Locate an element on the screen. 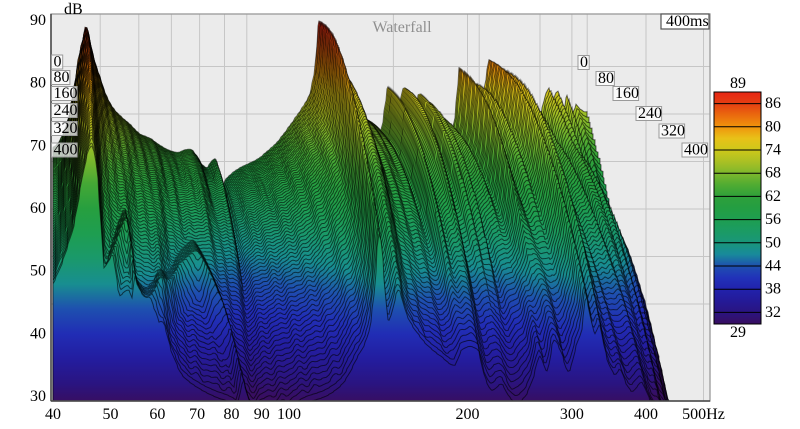 This screenshot has width=800, height=429. svg-text: 500Hz is located at coordinates (703, 414).